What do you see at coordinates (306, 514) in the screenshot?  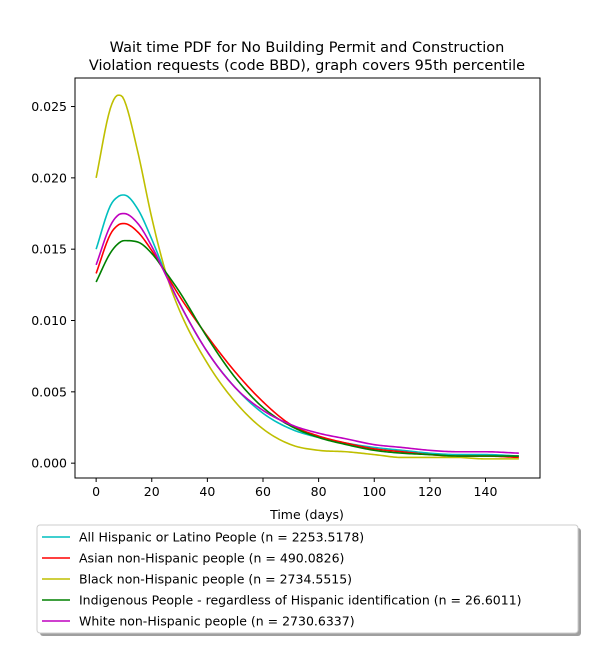 I see `x-axis-label: Time (days)` at bounding box center [306, 514].